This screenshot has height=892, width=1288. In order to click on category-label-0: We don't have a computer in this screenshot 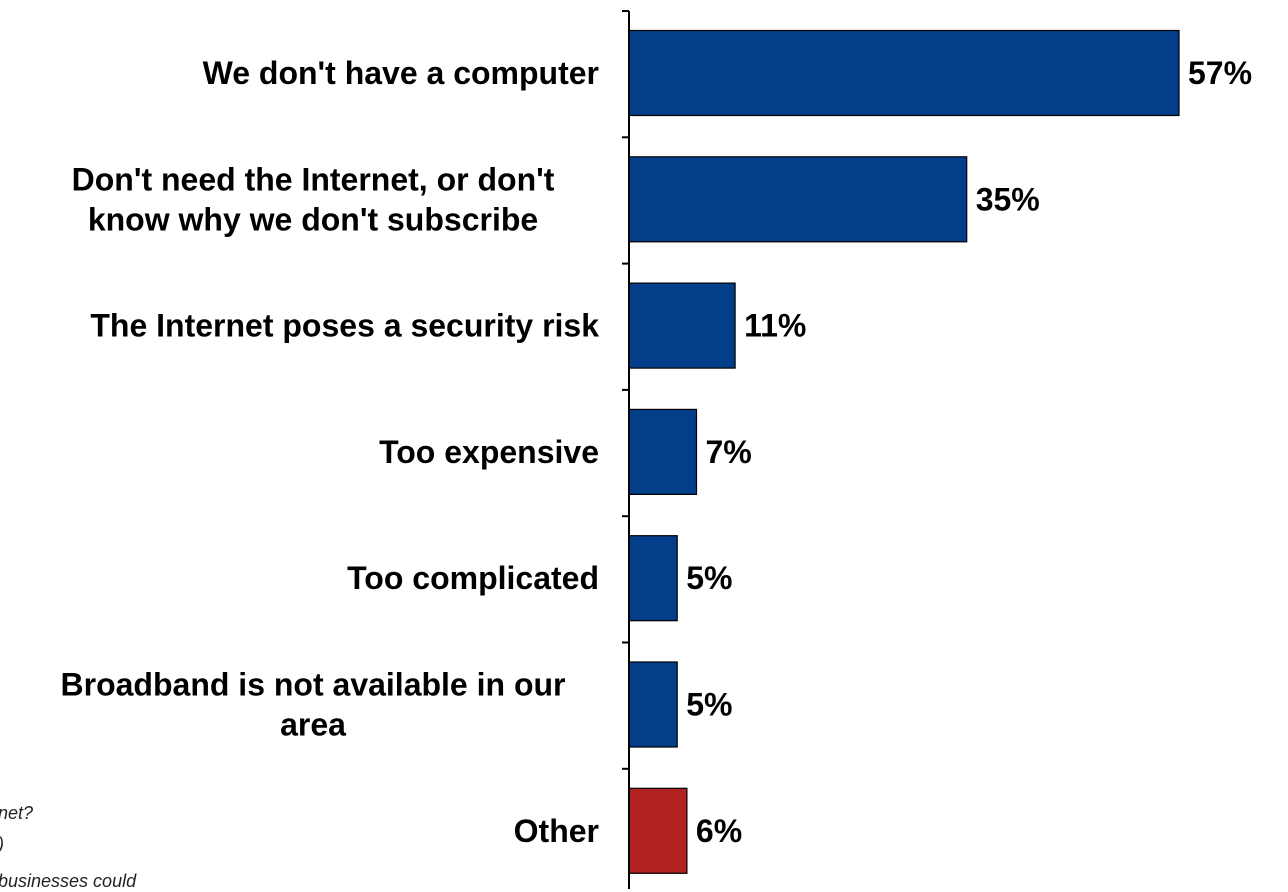, I will do `click(401, 73)`.